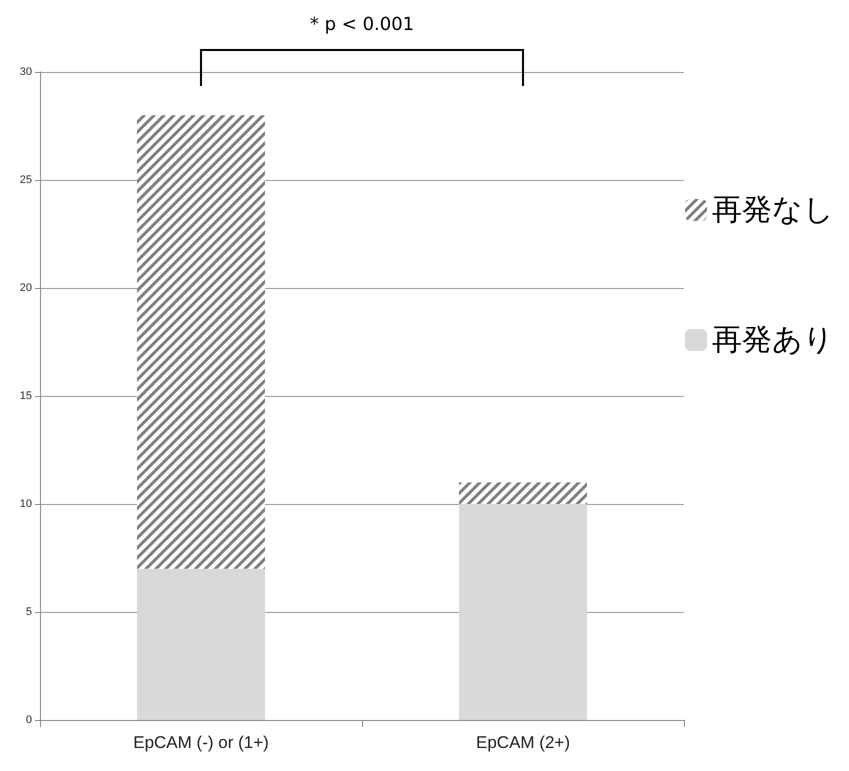  Describe the element at coordinates (773, 210) in the screenshot. I see `legend-label: 再発なし` at that location.